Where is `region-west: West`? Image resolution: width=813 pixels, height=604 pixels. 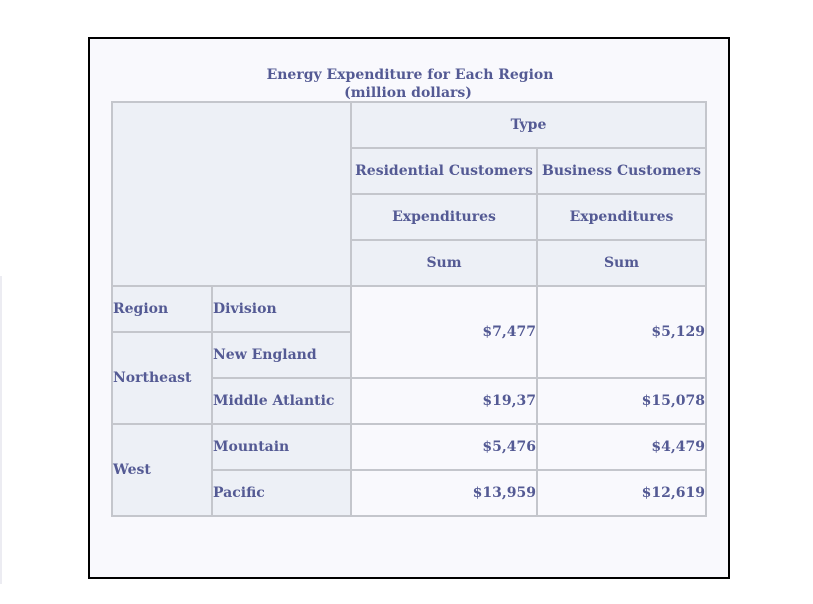 region-west: West is located at coordinates (162, 470).